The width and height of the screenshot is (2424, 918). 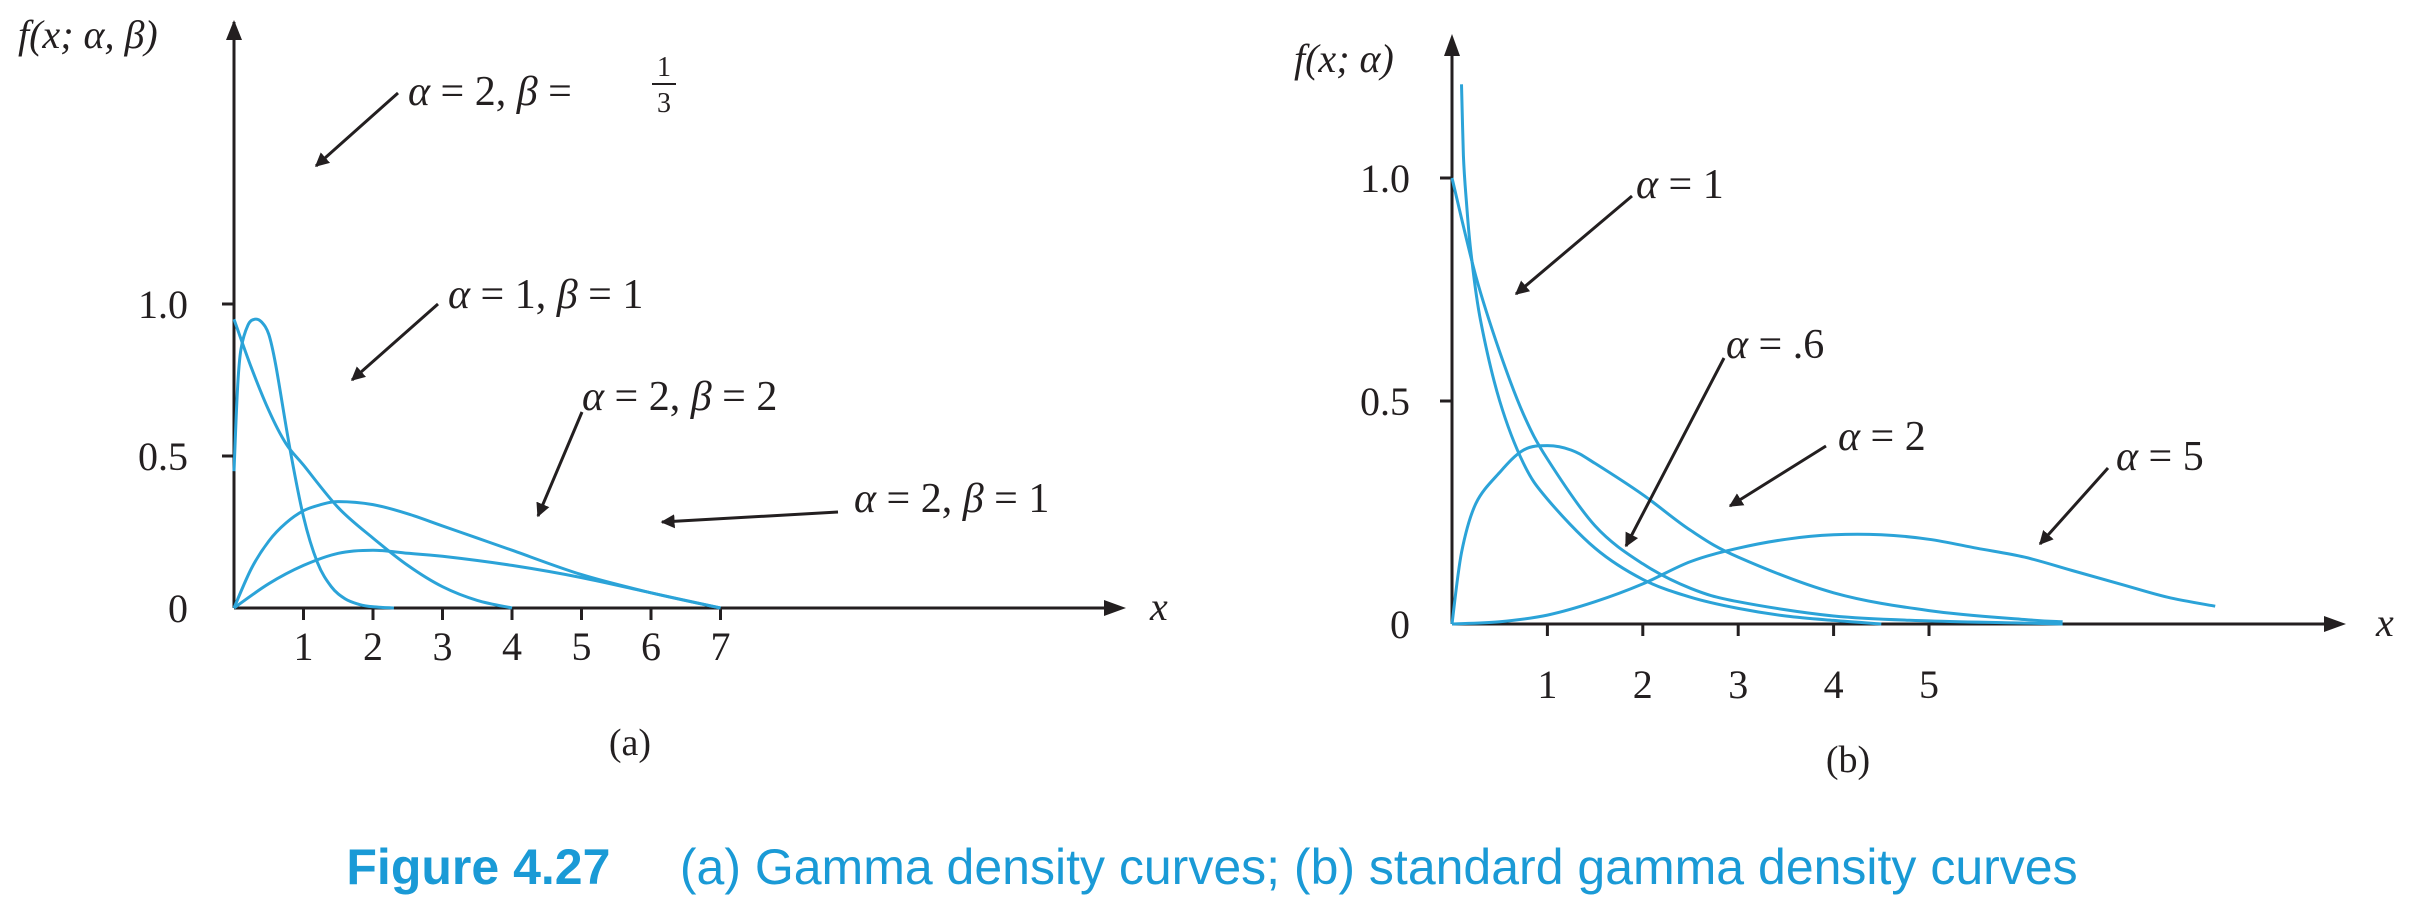 What do you see at coordinates (1547, 684) in the screenshot?
I see `panel-b-x-tick-label: 1` at bounding box center [1547, 684].